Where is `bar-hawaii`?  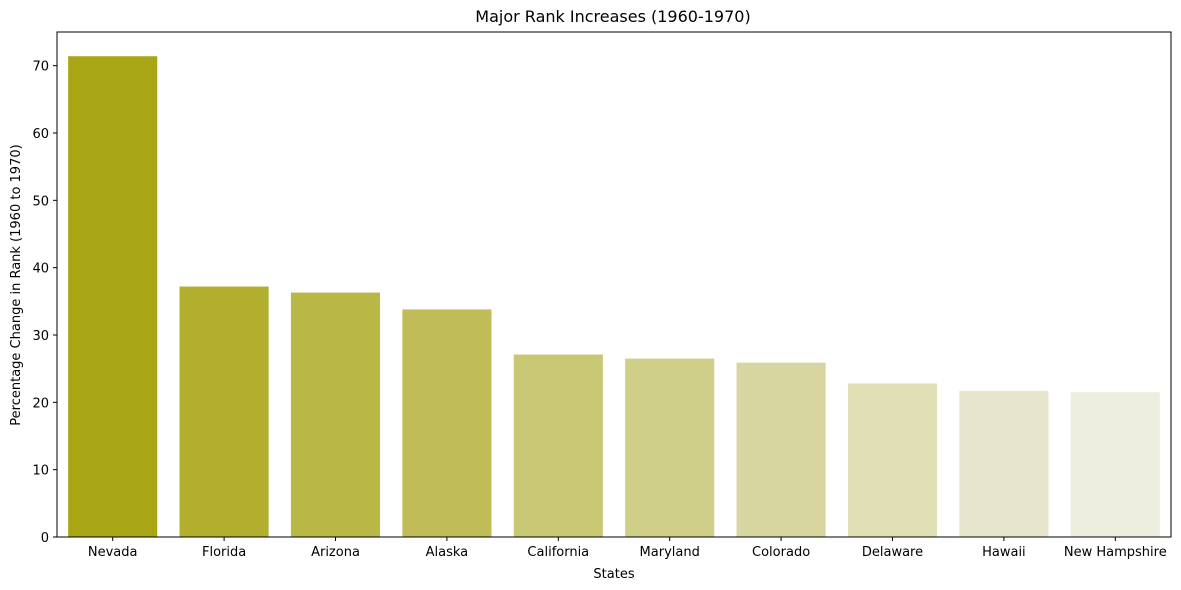
bar-hawaii is located at coordinates (1004, 463).